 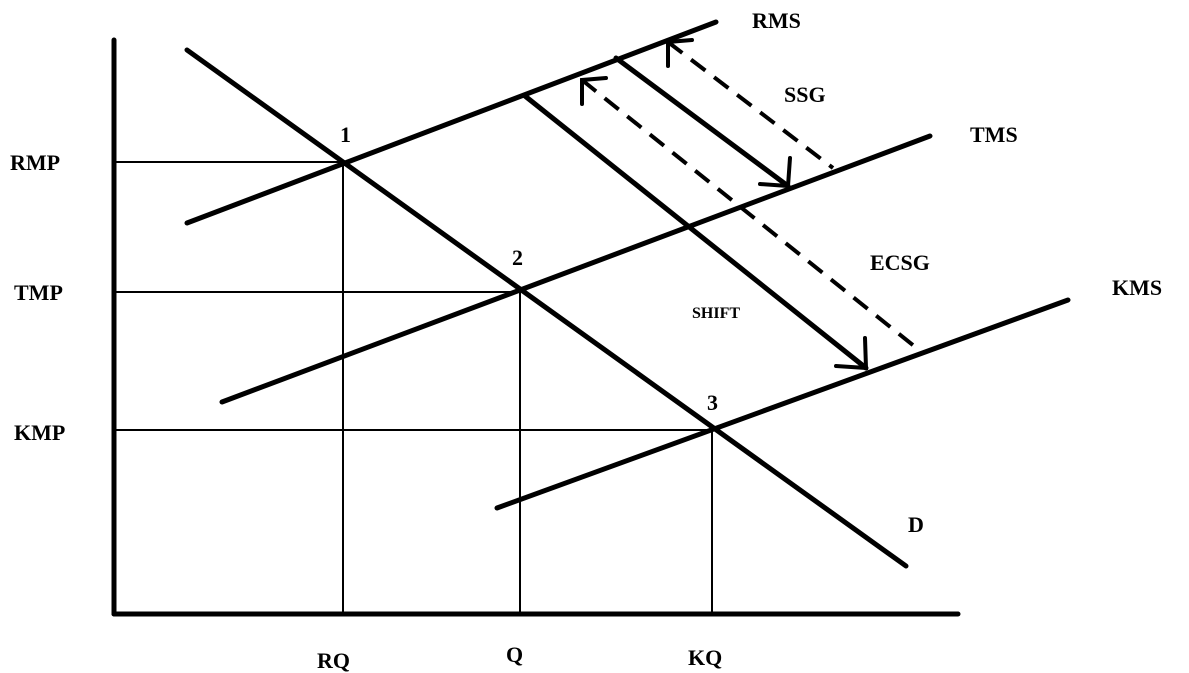 What do you see at coordinates (451, 122) in the screenshot?
I see `rms-supply-curve` at bounding box center [451, 122].